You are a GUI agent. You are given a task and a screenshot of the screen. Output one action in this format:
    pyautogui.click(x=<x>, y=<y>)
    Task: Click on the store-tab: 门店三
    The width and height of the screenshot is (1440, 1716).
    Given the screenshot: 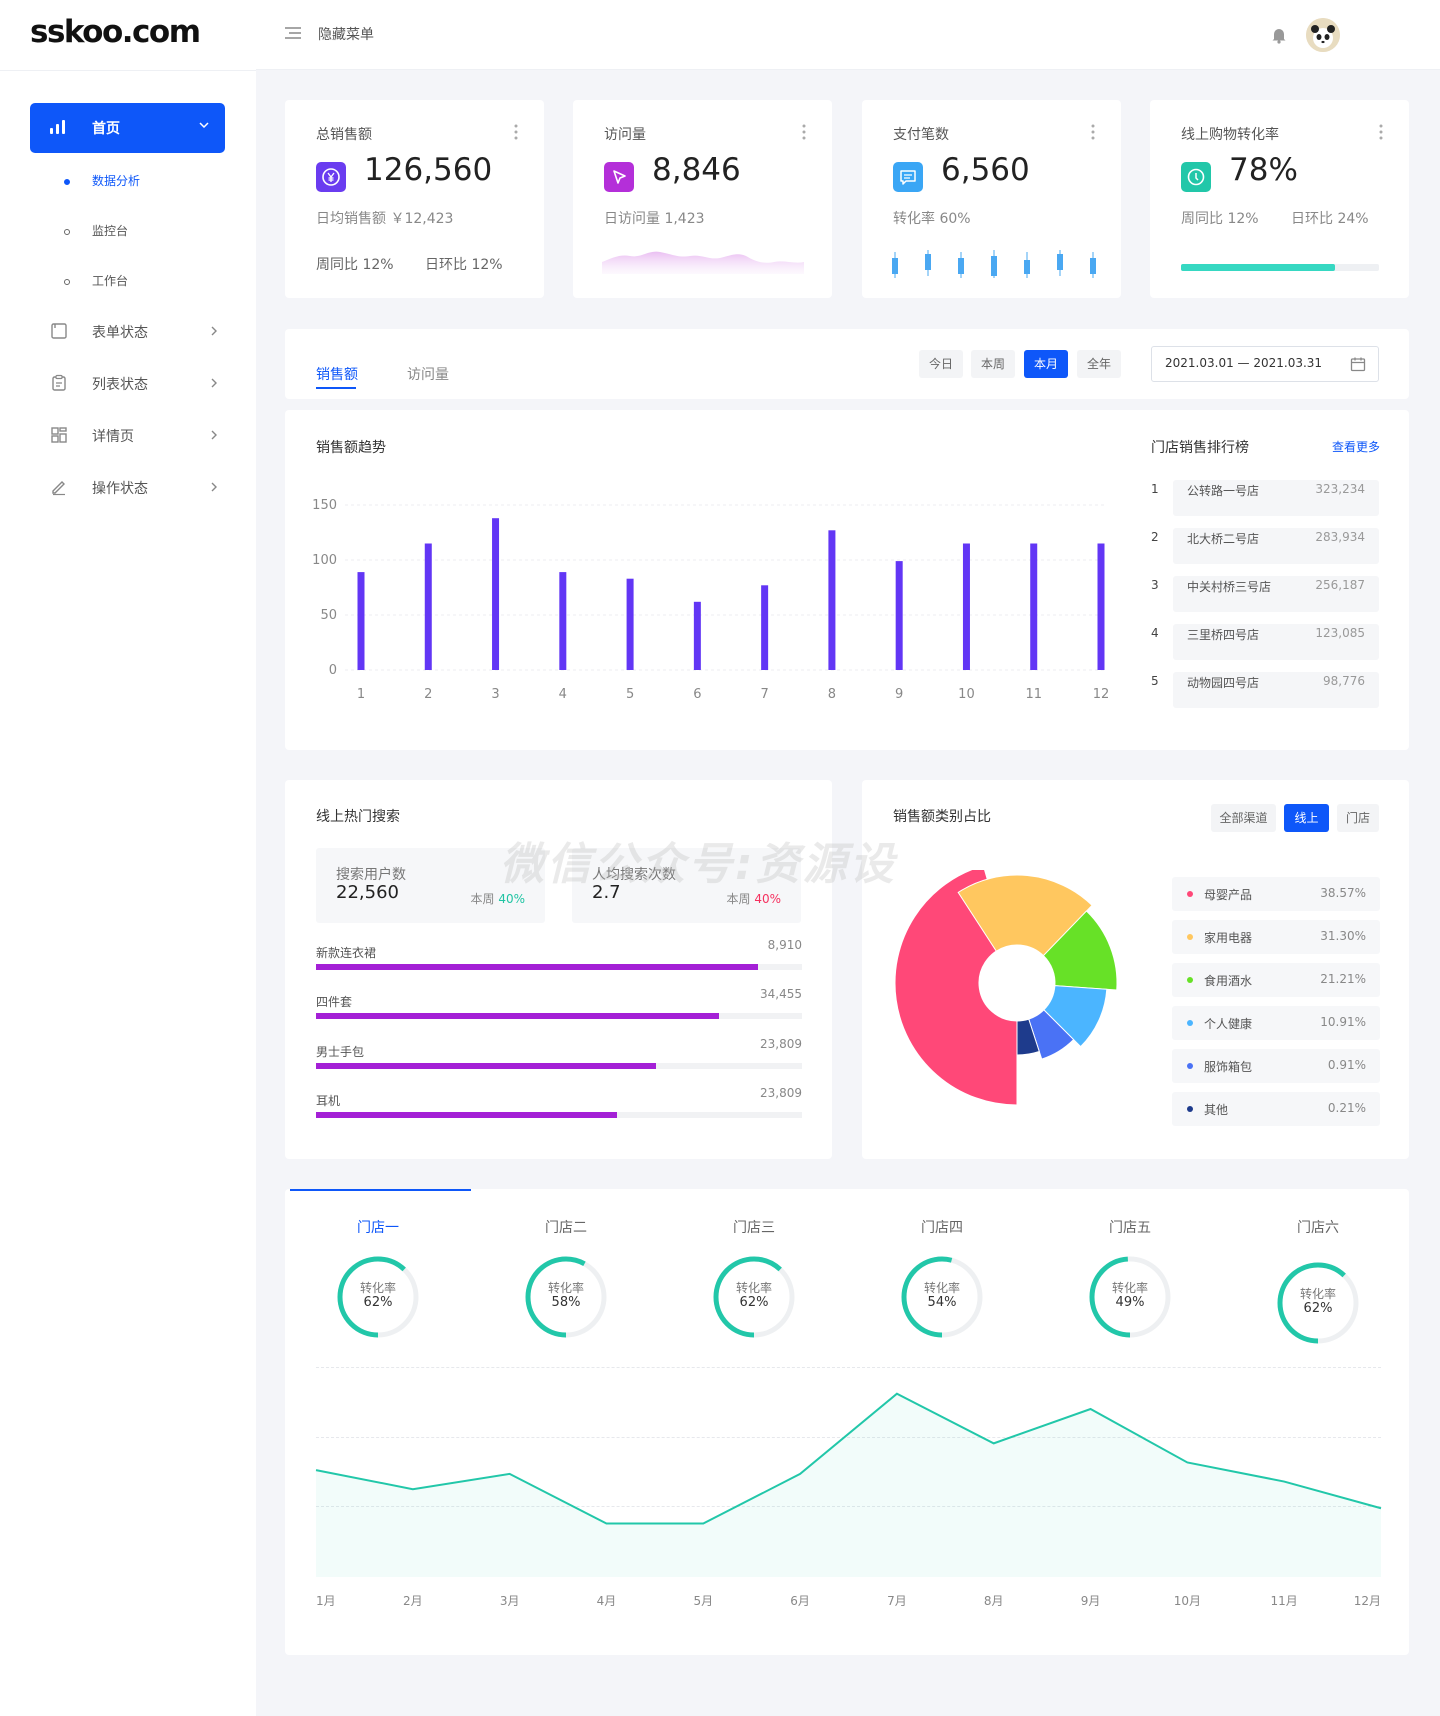 What is the action you would take?
    pyautogui.click(x=754, y=1228)
    